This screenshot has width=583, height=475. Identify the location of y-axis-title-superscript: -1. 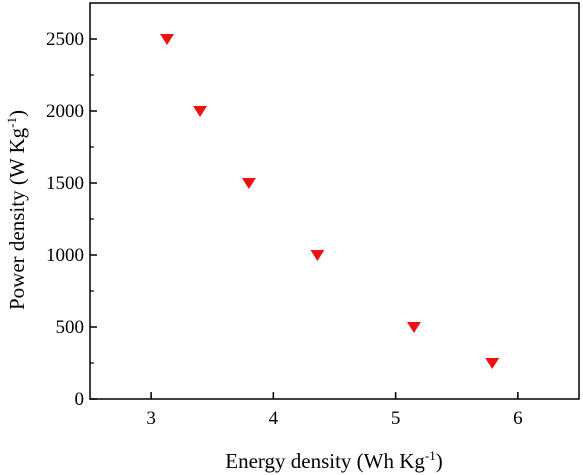
(11, 122).